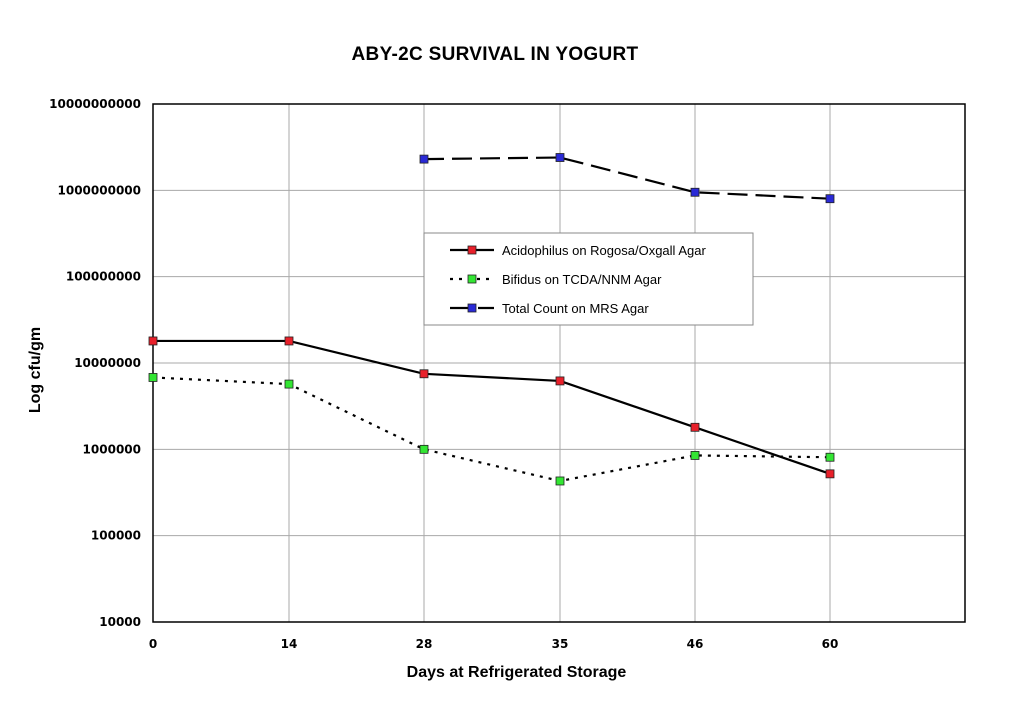 The height and width of the screenshot is (703, 1013). Describe the element at coordinates (112, 449) in the screenshot. I see `y-tick-label: 1000000` at that location.